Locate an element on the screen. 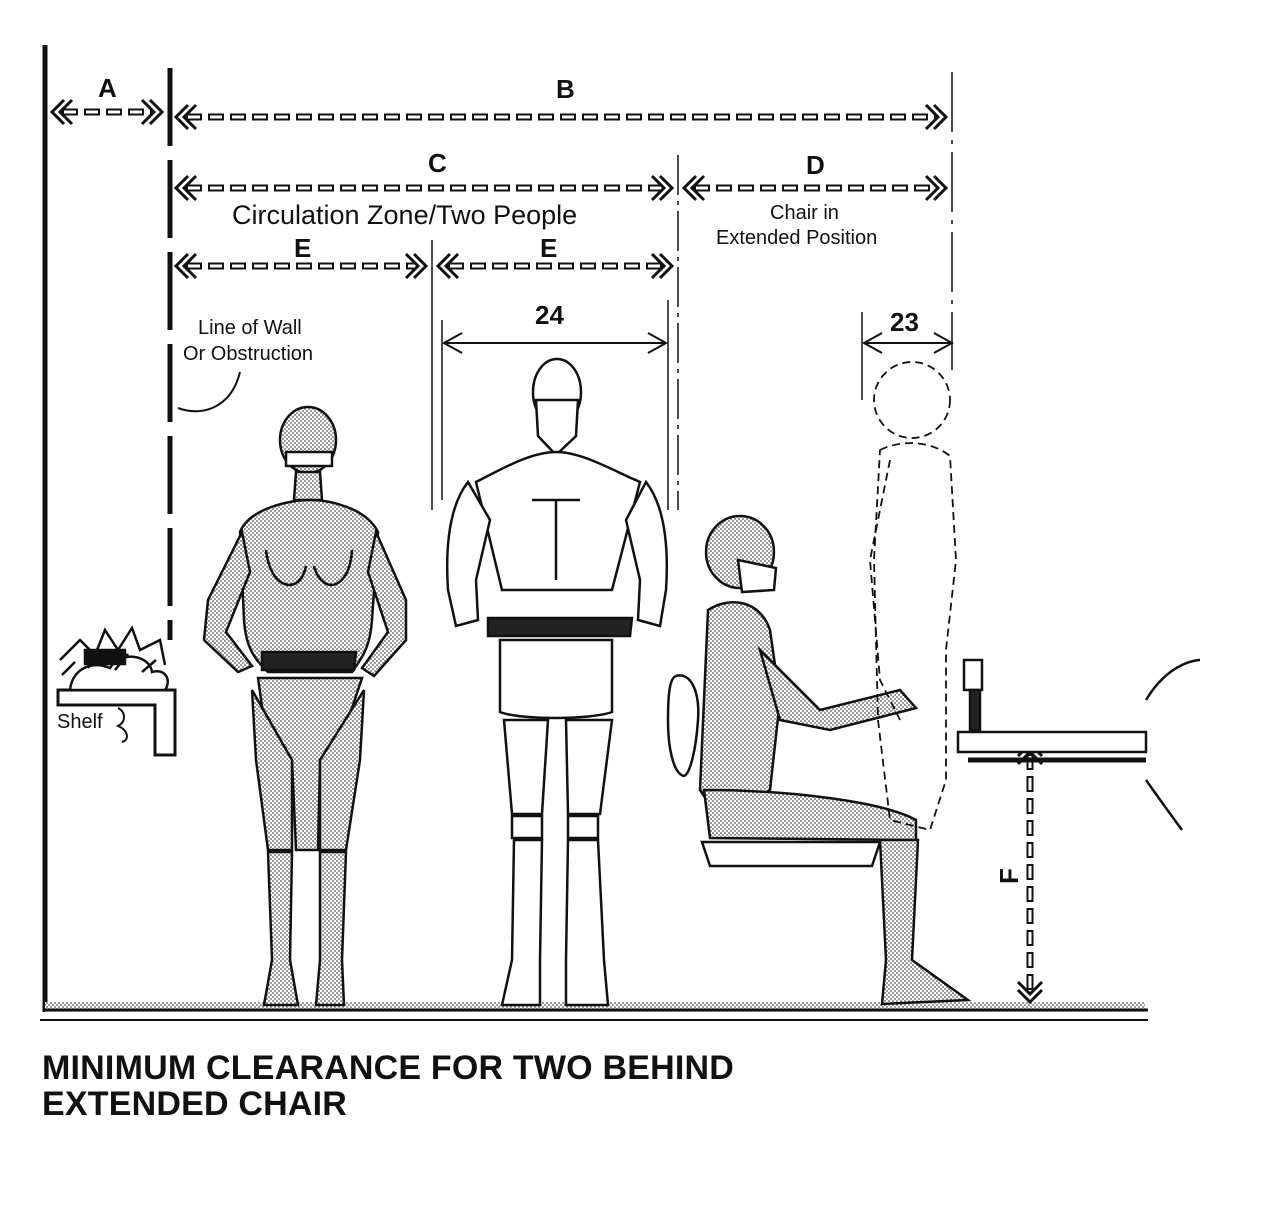  shelf-label: Shelf is located at coordinates (80, 722).